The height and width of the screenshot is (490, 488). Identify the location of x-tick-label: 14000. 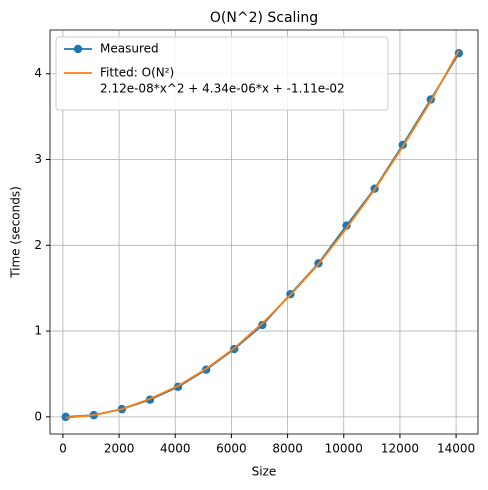
(456, 449).